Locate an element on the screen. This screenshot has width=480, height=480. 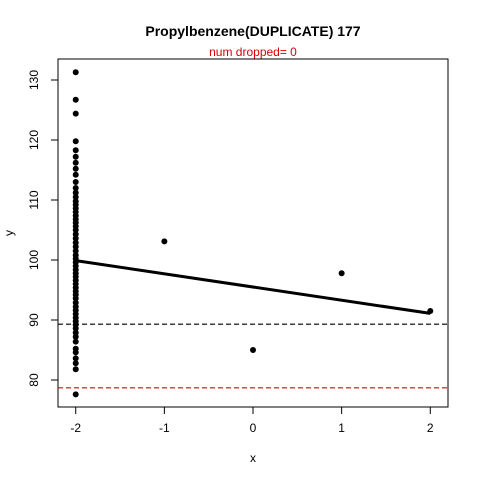
chart-subtitle: num dropped= 0 is located at coordinates (253, 52).